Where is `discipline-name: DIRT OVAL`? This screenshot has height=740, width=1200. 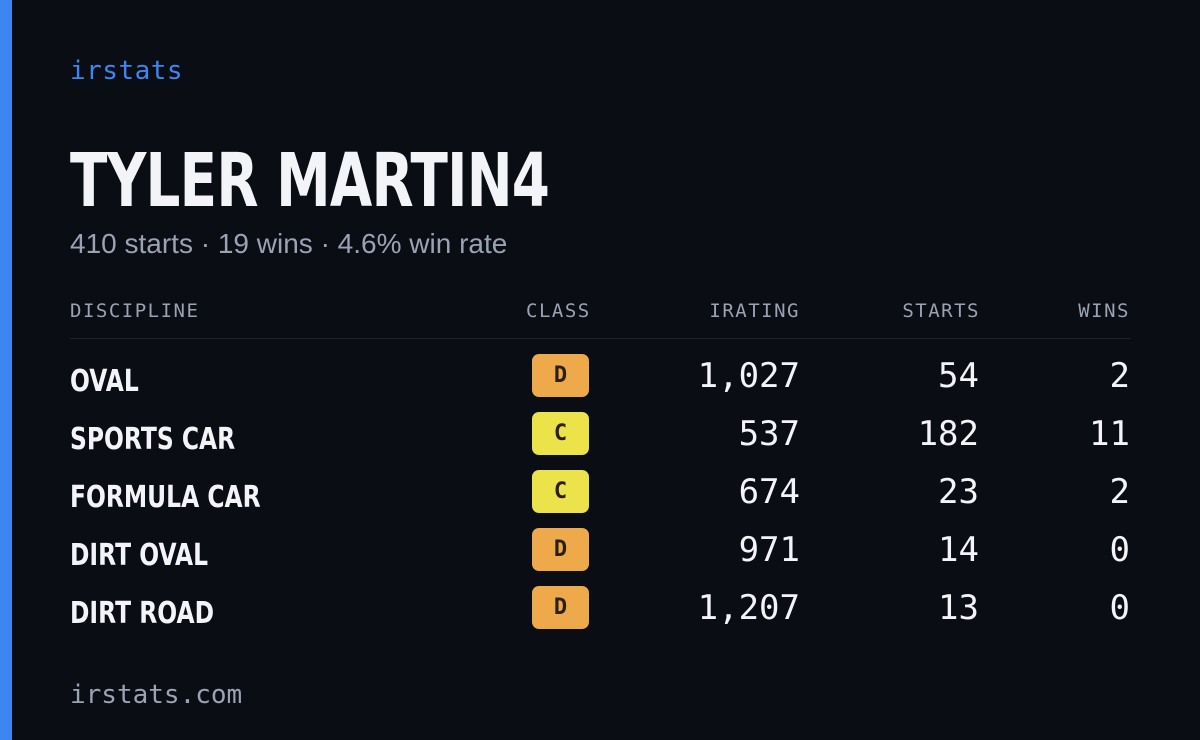
discipline-name: DIRT OVAL is located at coordinates (139, 555).